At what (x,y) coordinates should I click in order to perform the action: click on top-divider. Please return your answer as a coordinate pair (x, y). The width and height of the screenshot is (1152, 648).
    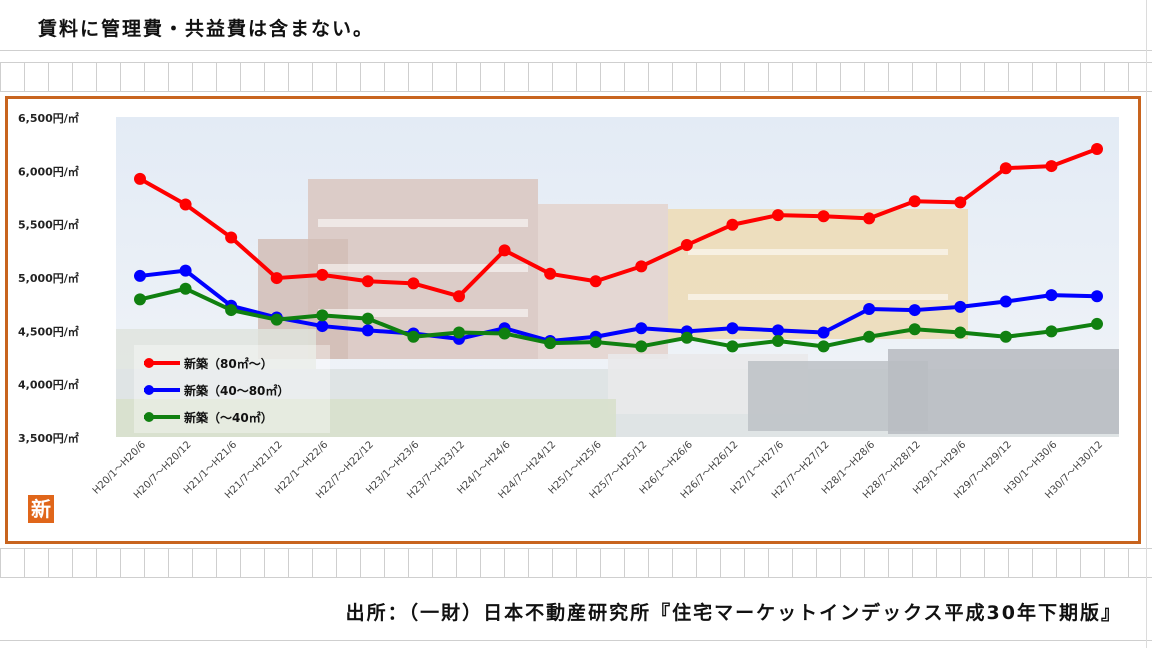
    Looking at the image, I should click on (576, 50).